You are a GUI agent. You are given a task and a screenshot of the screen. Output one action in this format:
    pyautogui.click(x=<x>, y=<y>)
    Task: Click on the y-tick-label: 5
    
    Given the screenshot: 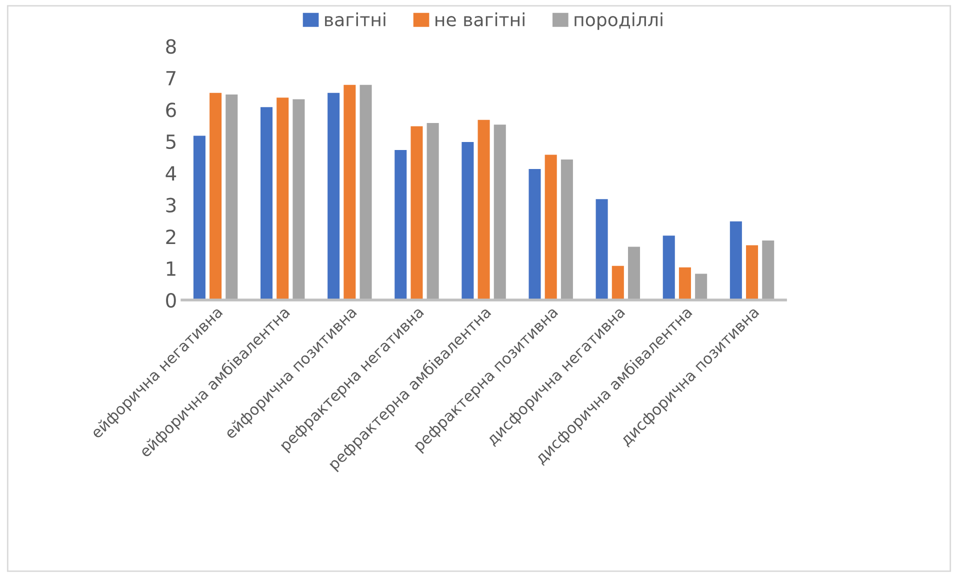 What is the action you would take?
    pyautogui.click(x=171, y=142)
    